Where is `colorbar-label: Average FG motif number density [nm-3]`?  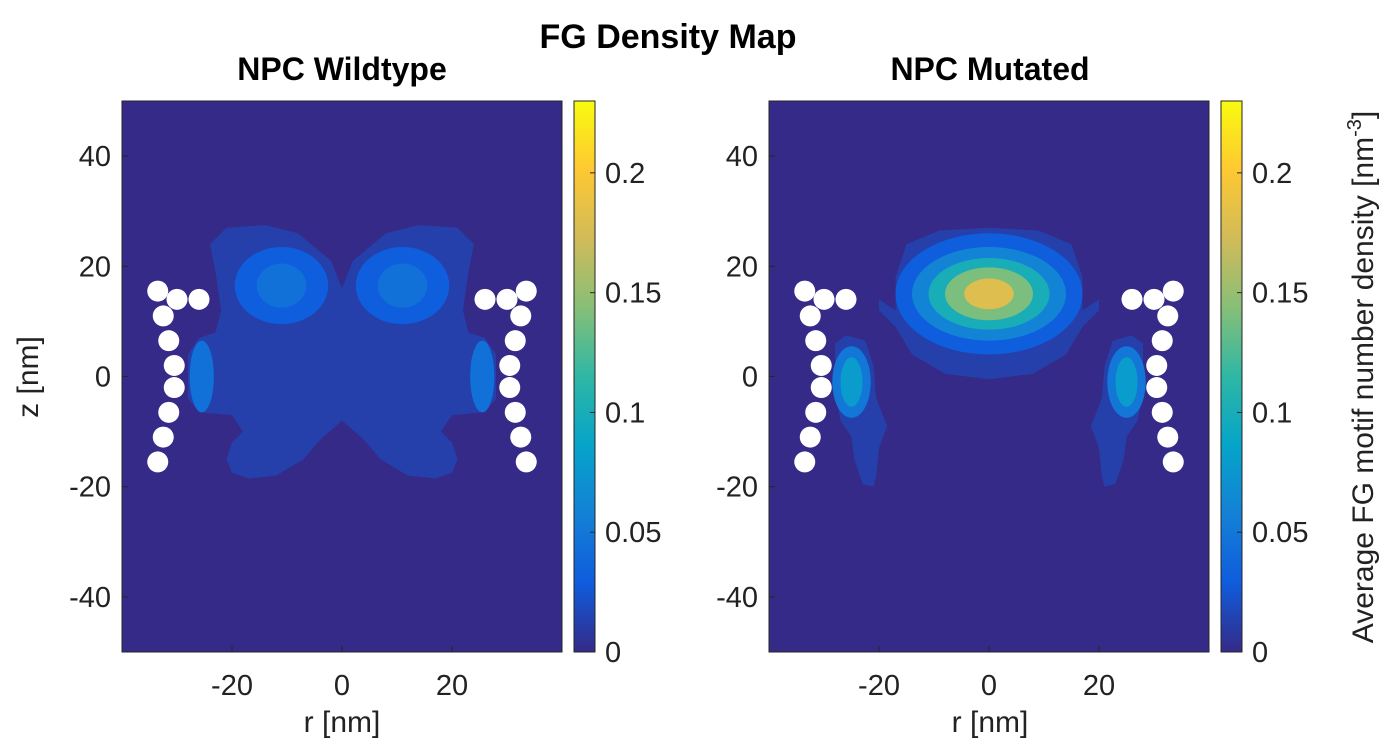 colorbar-label: Average FG motif number density [nm-3] is located at coordinates (1362, 377).